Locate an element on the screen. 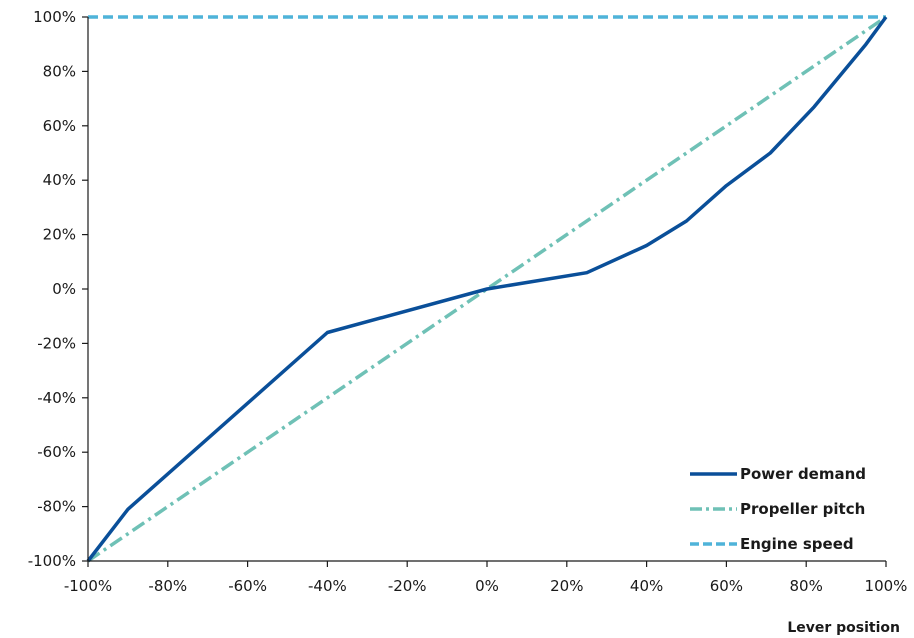 This screenshot has width=914, height=638. x-tick-label: 40% is located at coordinates (646, 586).